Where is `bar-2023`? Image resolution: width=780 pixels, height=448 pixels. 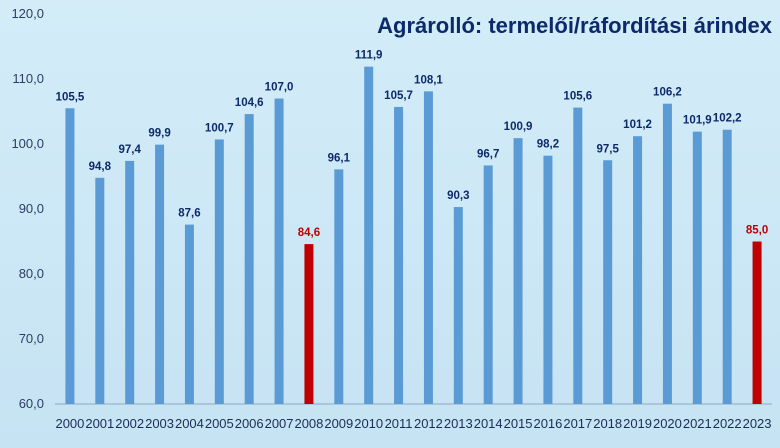 bar-2023 is located at coordinates (757, 322).